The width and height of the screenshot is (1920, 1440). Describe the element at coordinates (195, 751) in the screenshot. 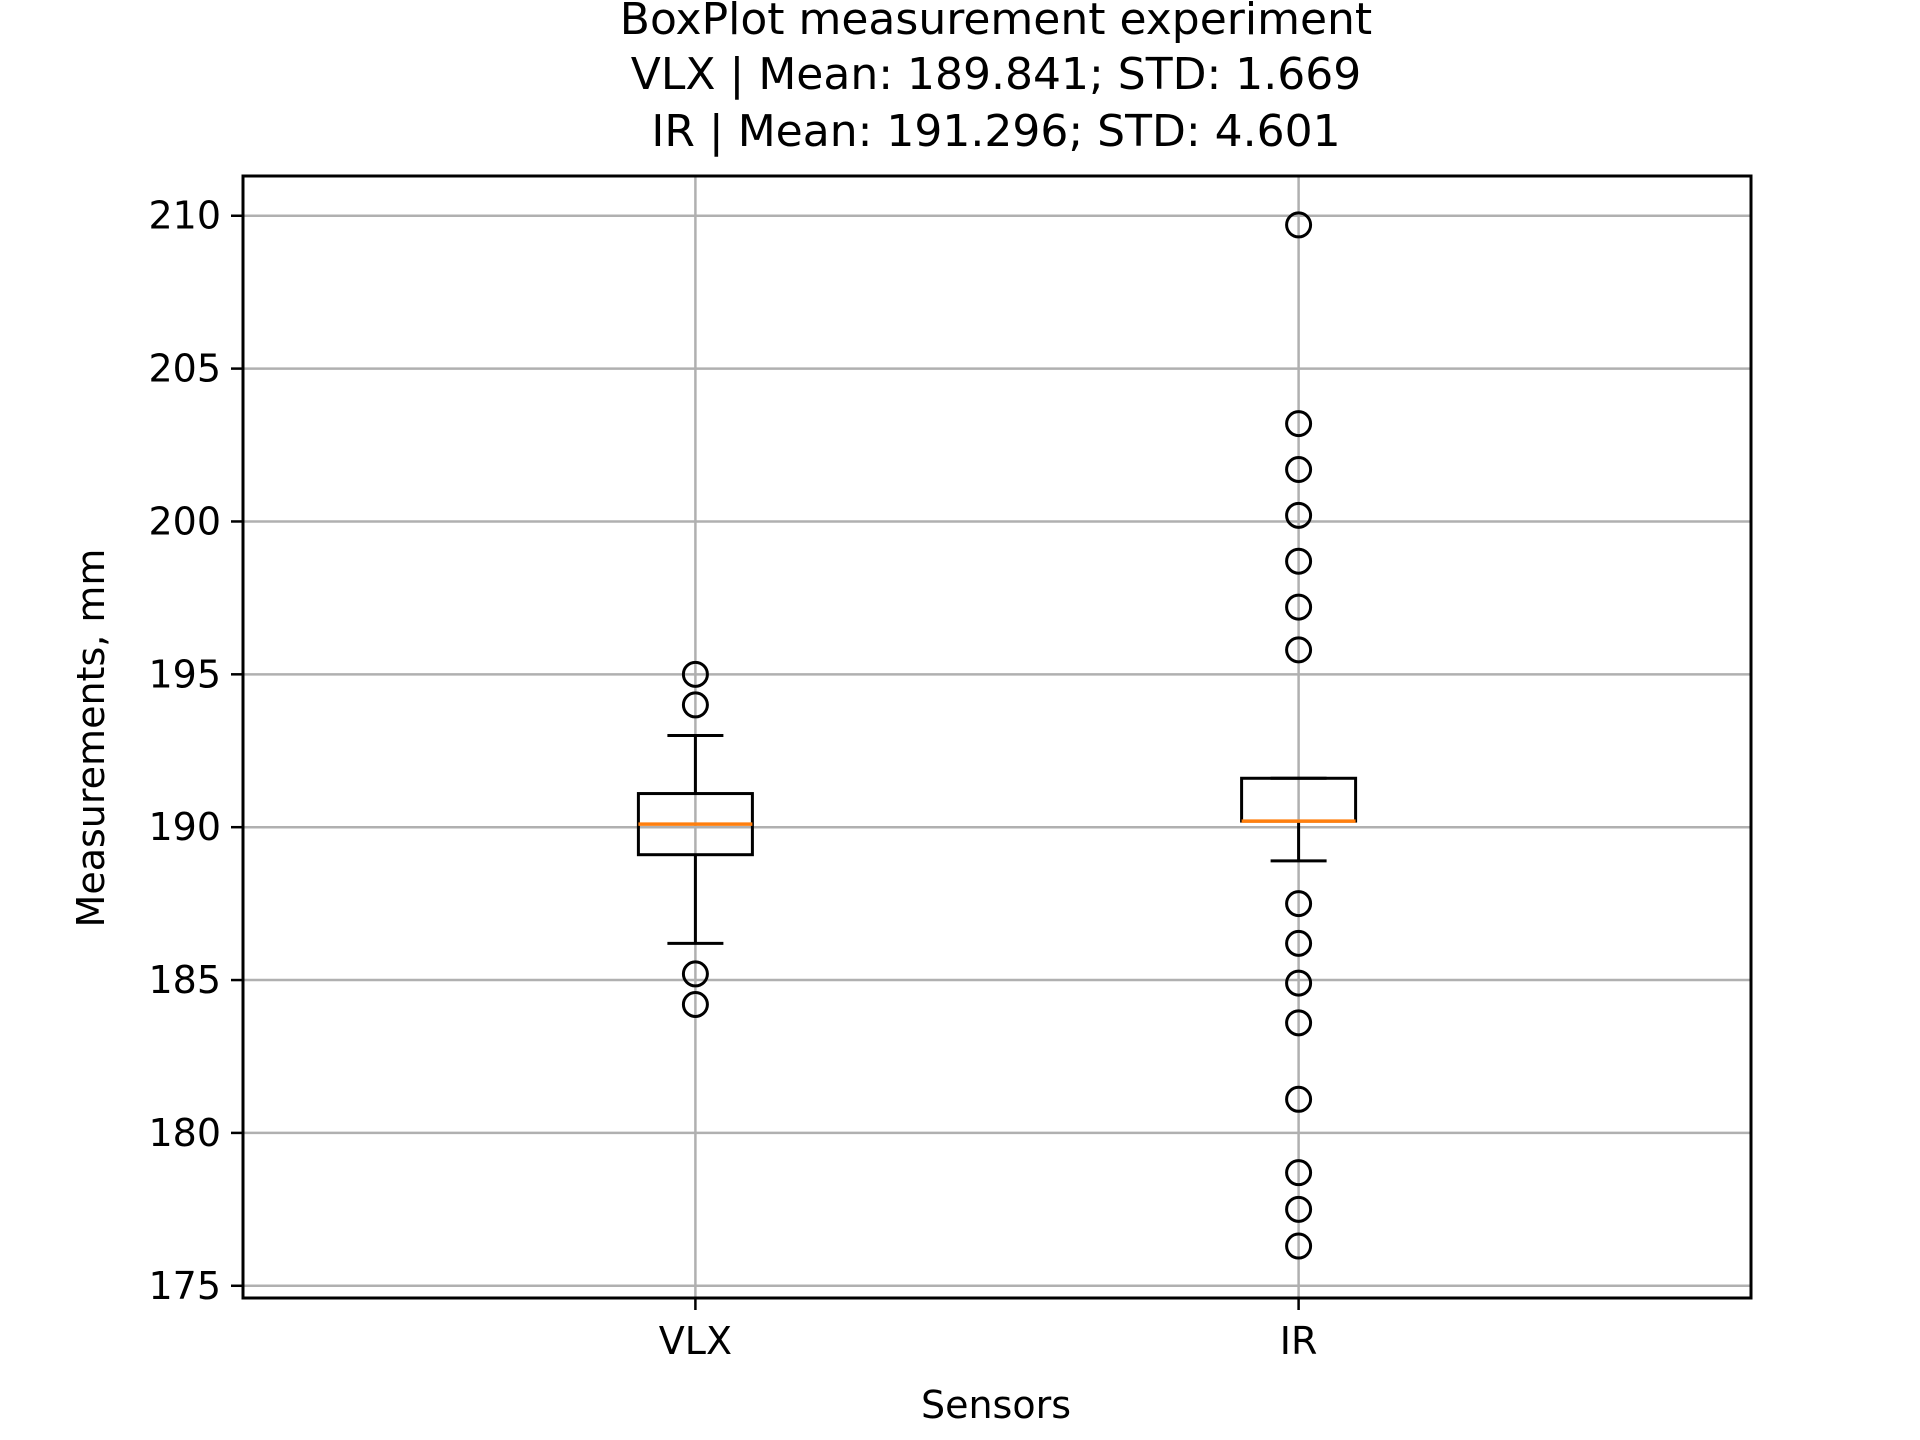

I see `y-axis-ticks: 175 180 185 190 195 200 205 210` at that location.